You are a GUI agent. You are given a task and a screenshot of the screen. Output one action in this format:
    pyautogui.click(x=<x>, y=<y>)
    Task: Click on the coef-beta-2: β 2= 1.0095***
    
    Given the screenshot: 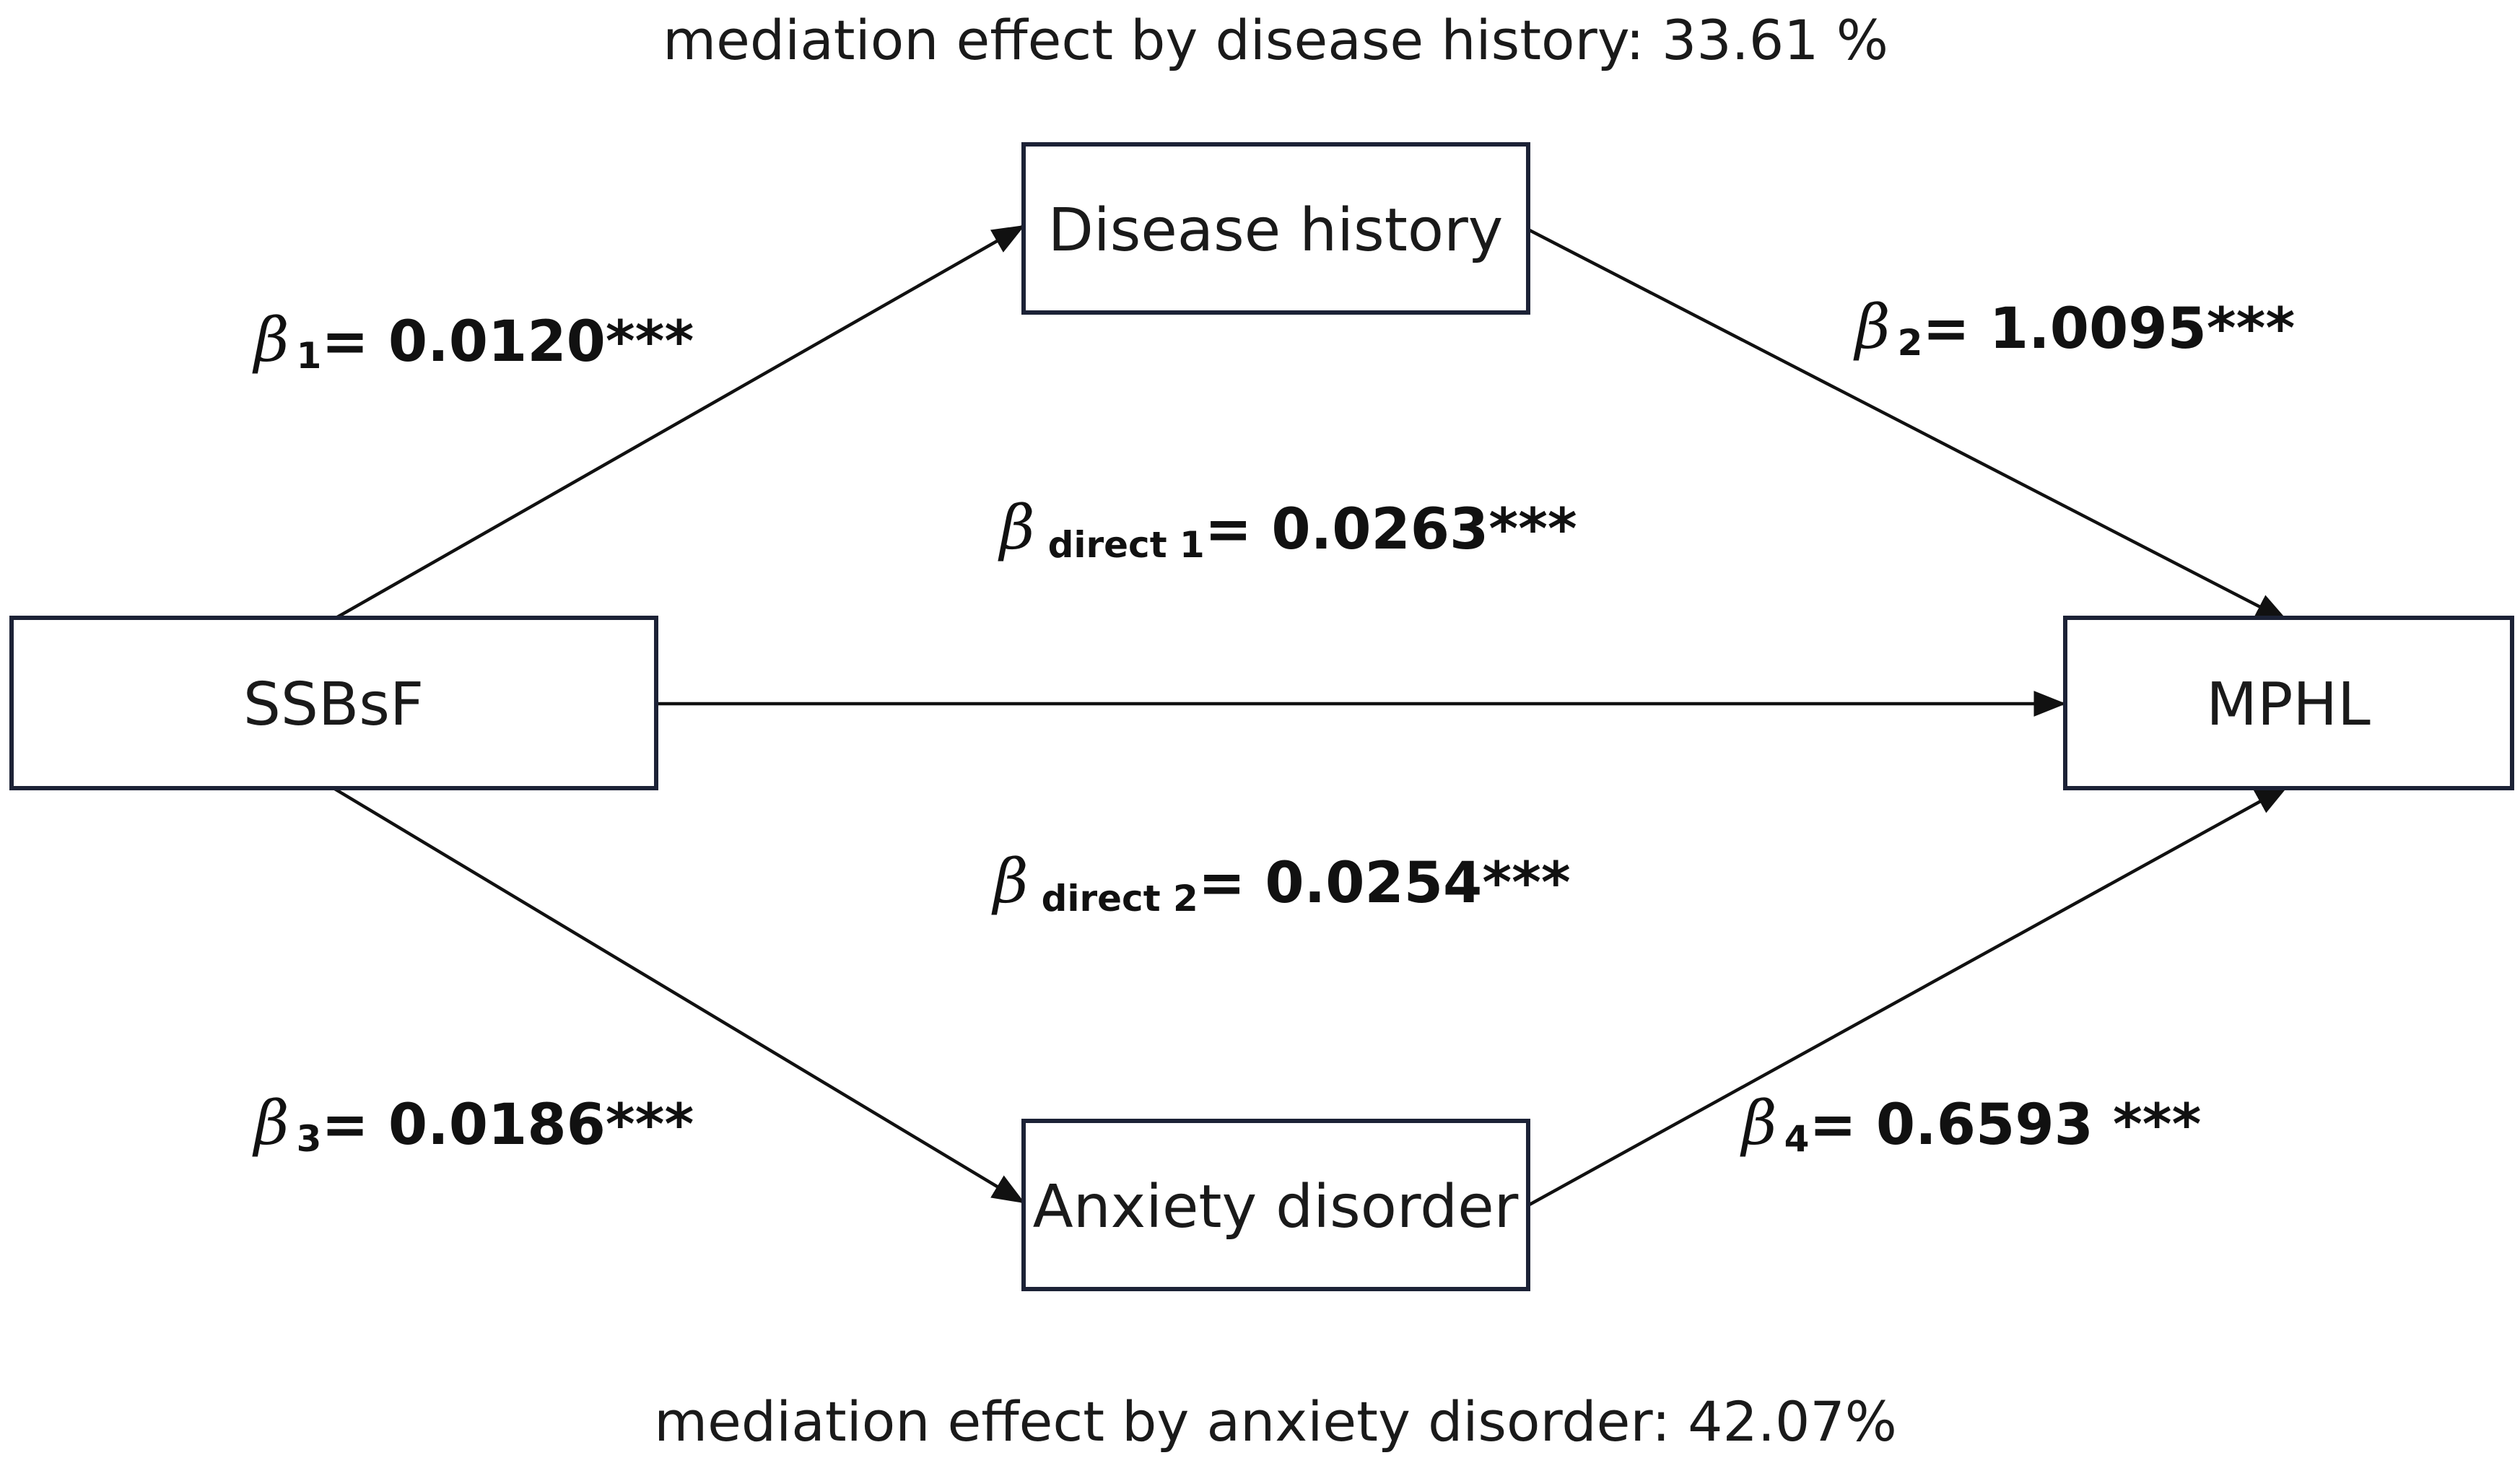 What is the action you would take?
    pyautogui.click(x=2074, y=328)
    